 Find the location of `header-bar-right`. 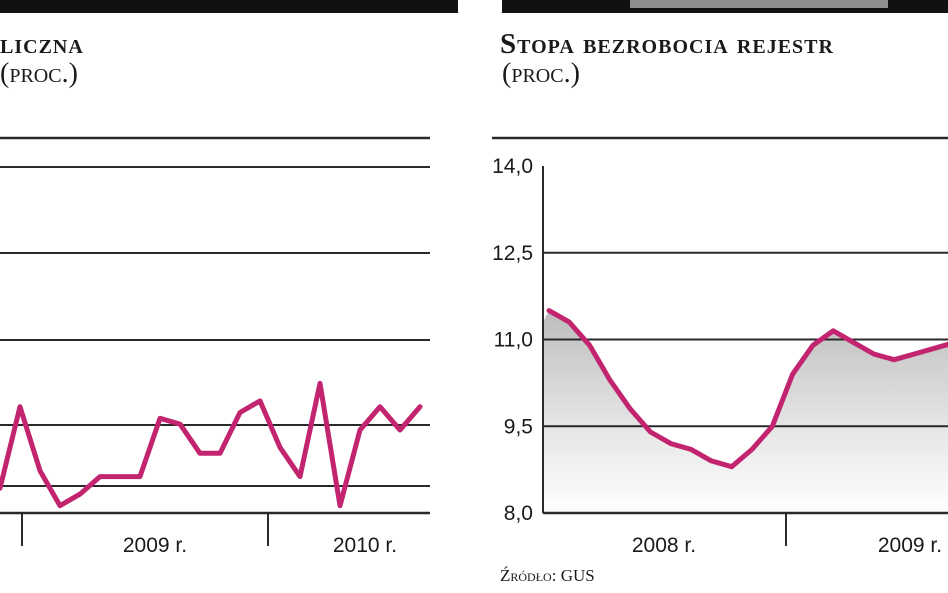

header-bar-right is located at coordinates (725, 6).